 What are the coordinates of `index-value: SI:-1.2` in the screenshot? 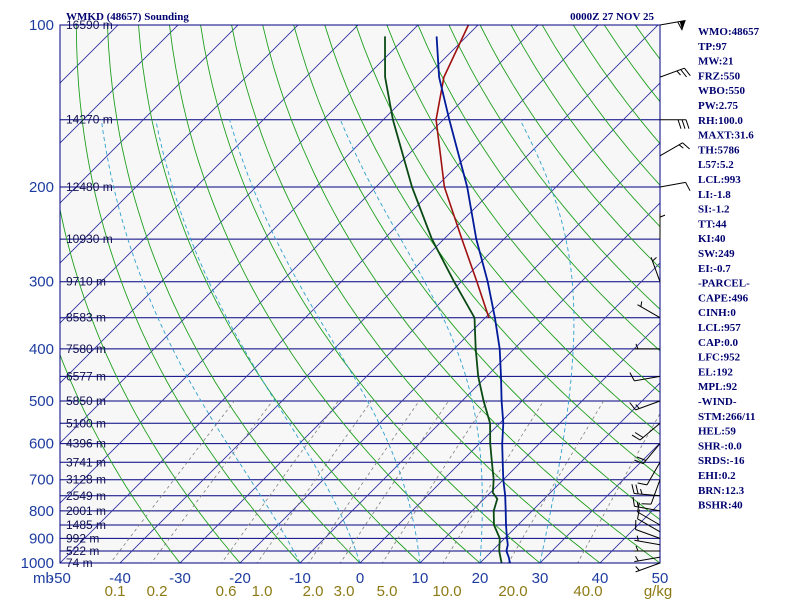 It's located at (714, 210).